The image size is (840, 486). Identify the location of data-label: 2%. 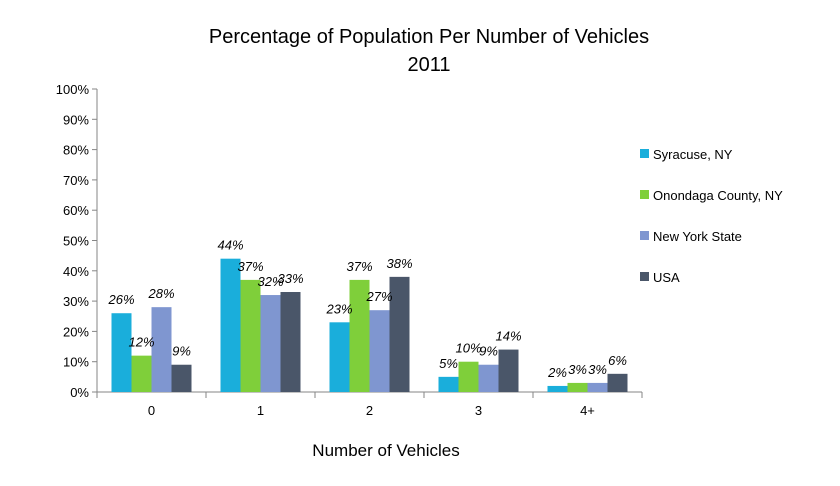
(557, 372).